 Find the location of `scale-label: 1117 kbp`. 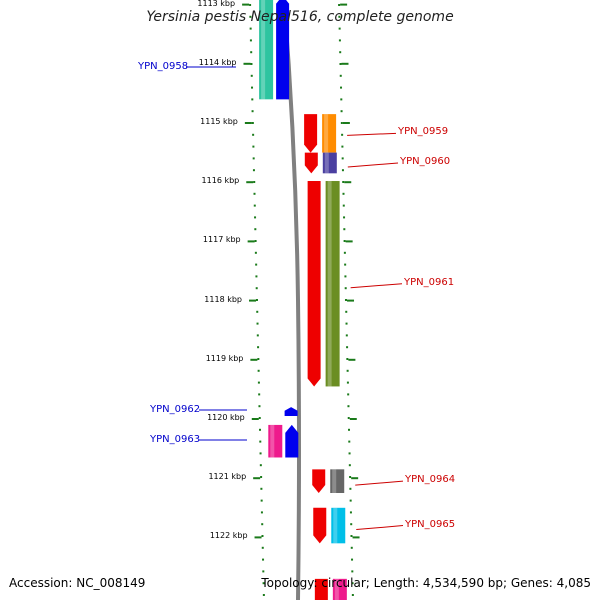

scale-label: 1117 kbp is located at coordinates (221, 240).